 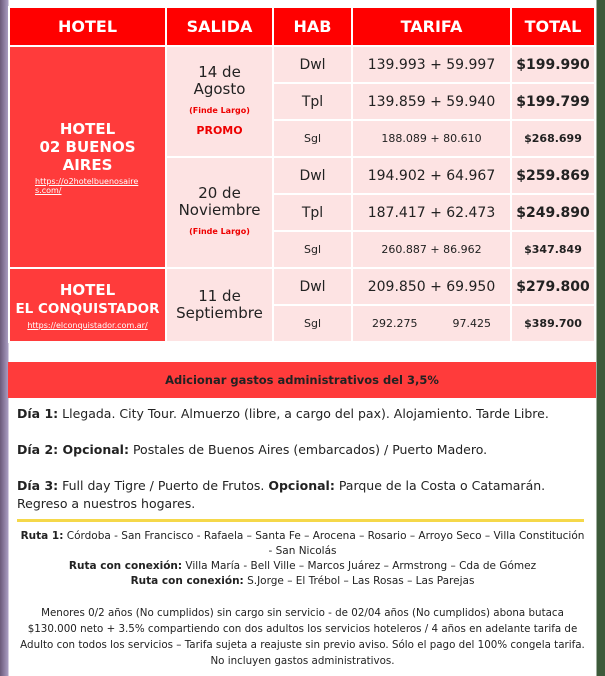 I want to click on total-cell: $199.990, so click(x=553, y=64).